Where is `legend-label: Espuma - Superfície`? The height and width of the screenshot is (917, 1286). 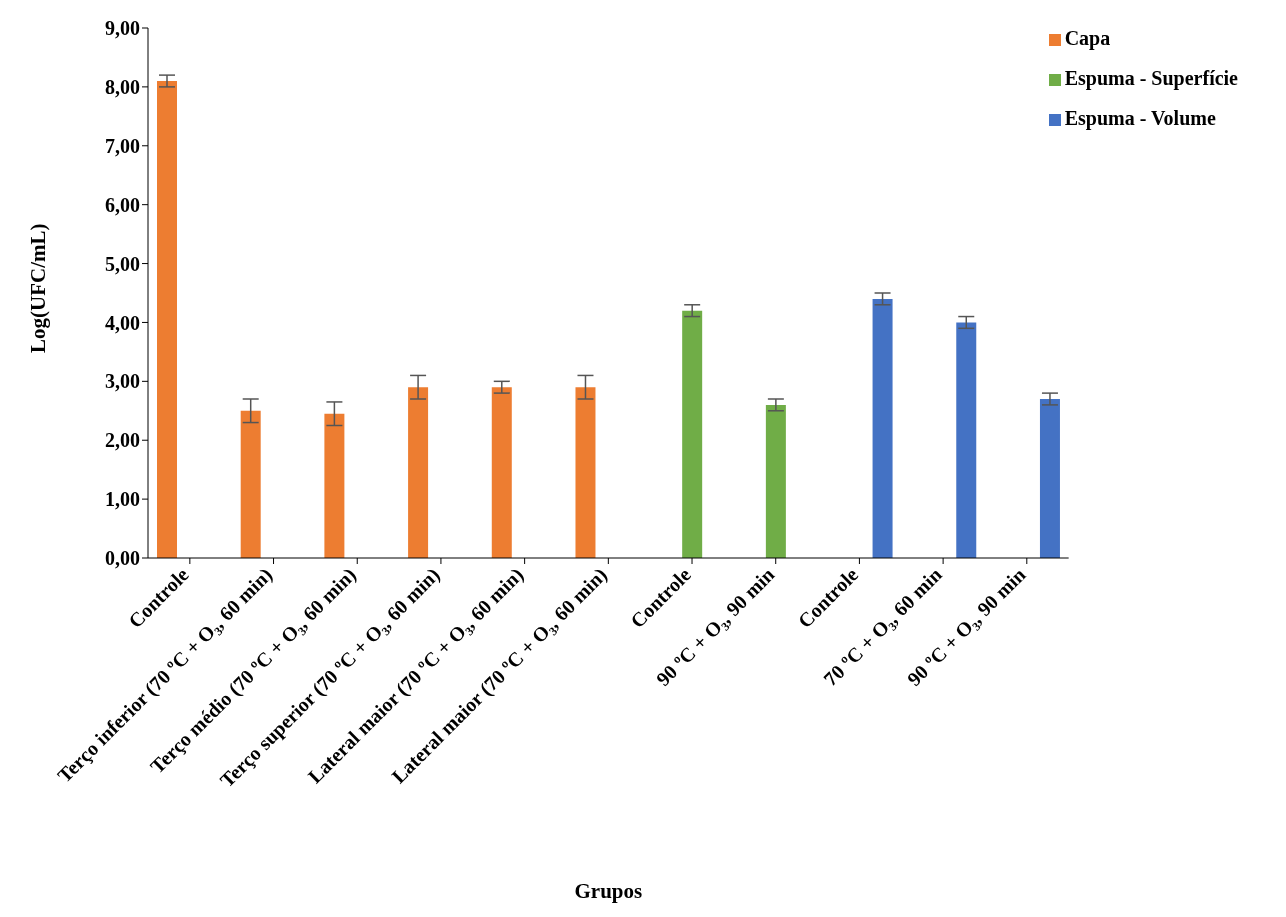 legend-label: Espuma - Superfície is located at coordinates (1151, 78).